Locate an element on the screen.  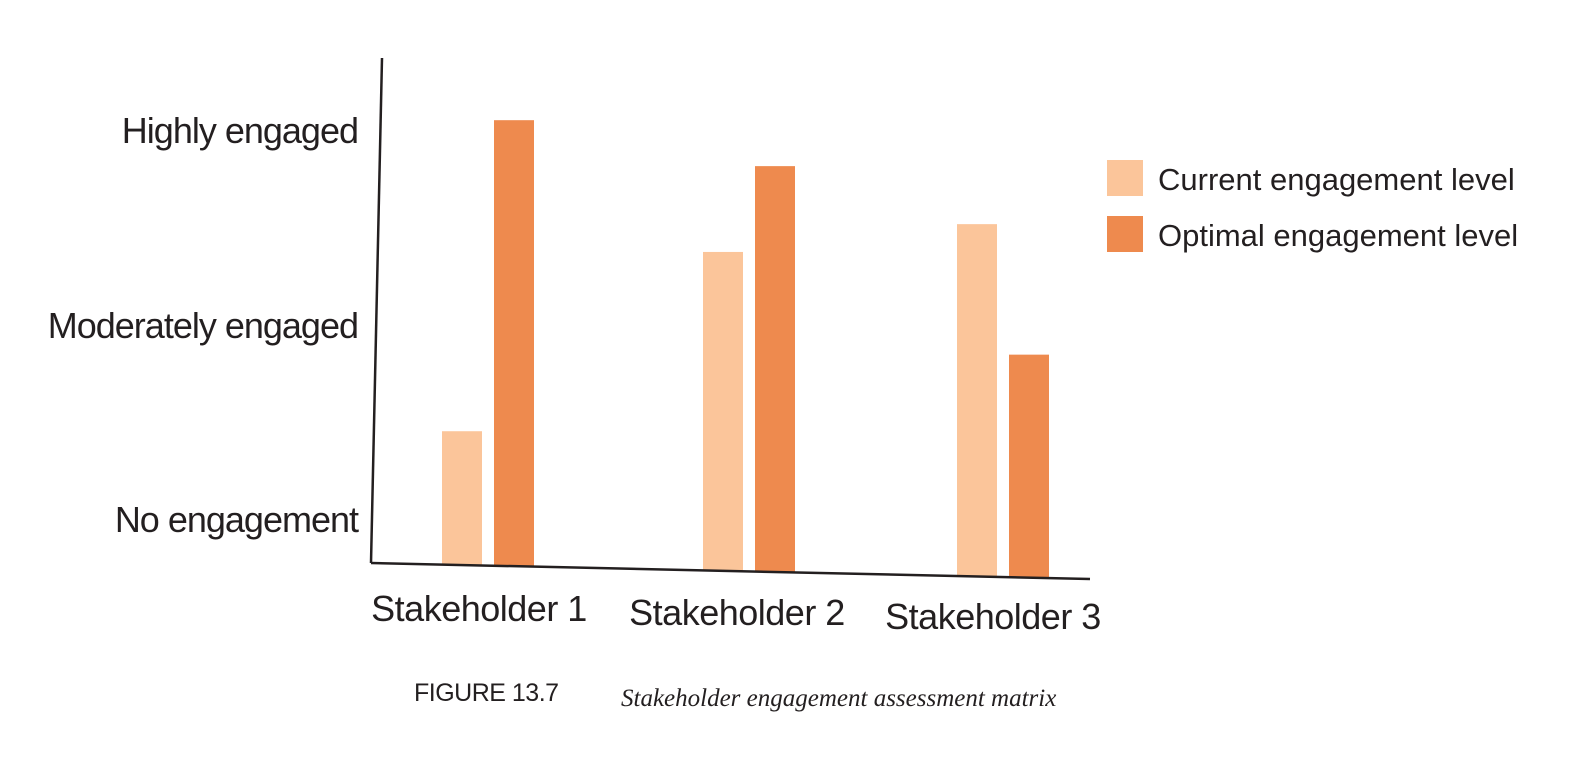
x-axis-line is located at coordinates (730, 571).